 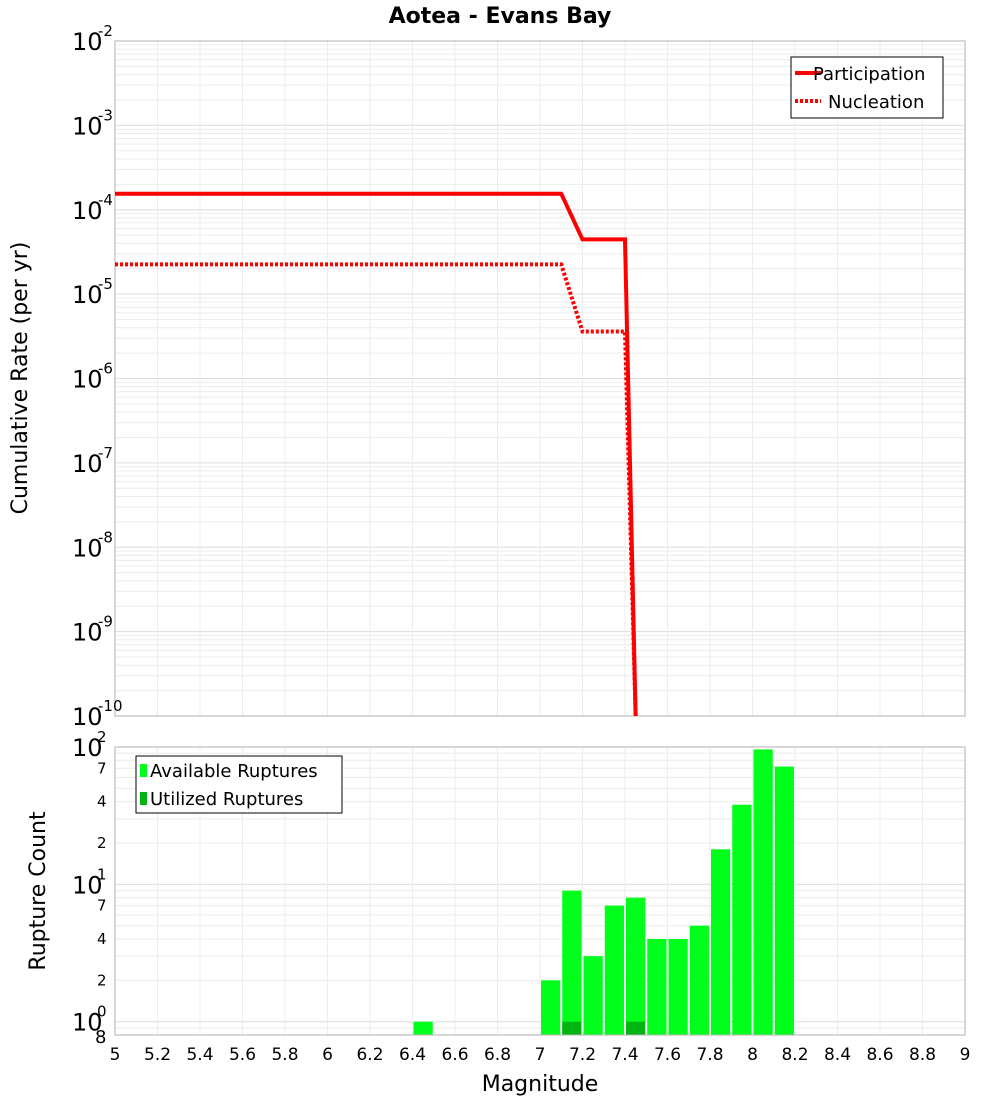 What do you see at coordinates (20, 378) in the screenshot?
I see `rate-plot-y-label: Cumulative Rate (per yr)` at bounding box center [20, 378].